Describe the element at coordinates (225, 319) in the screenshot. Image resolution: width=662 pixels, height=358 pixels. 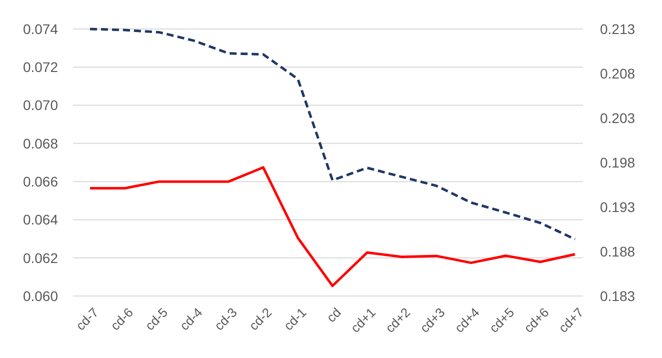
I see `x-tick-label: cd-3` at that location.